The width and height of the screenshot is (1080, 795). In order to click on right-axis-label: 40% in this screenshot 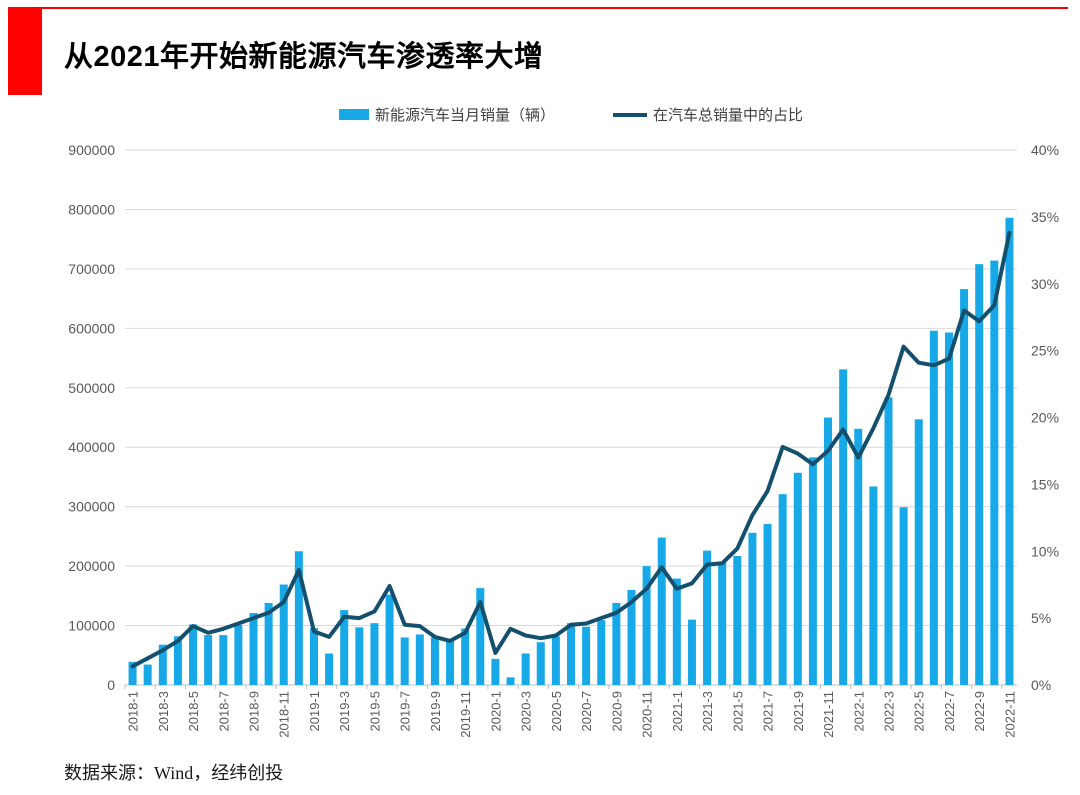, I will do `click(1045, 150)`.